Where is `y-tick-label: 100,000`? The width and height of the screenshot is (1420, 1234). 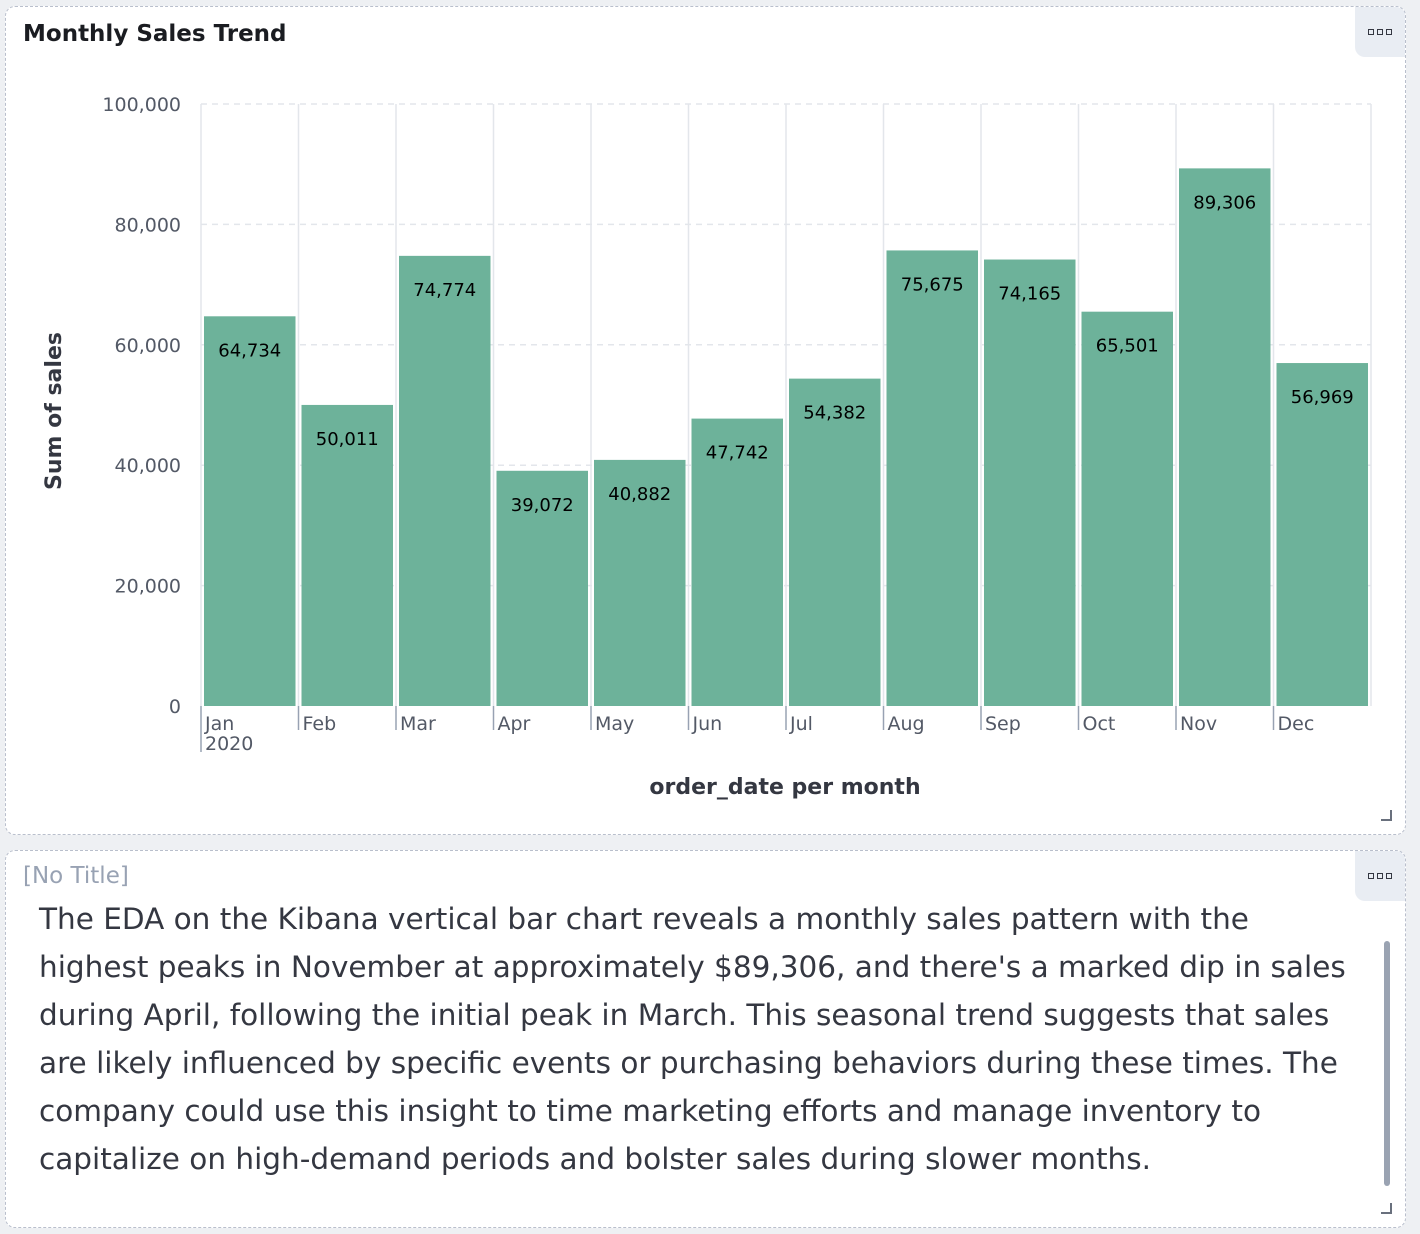
y-tick-label: 100,000 is located at coordinates (141, 105).